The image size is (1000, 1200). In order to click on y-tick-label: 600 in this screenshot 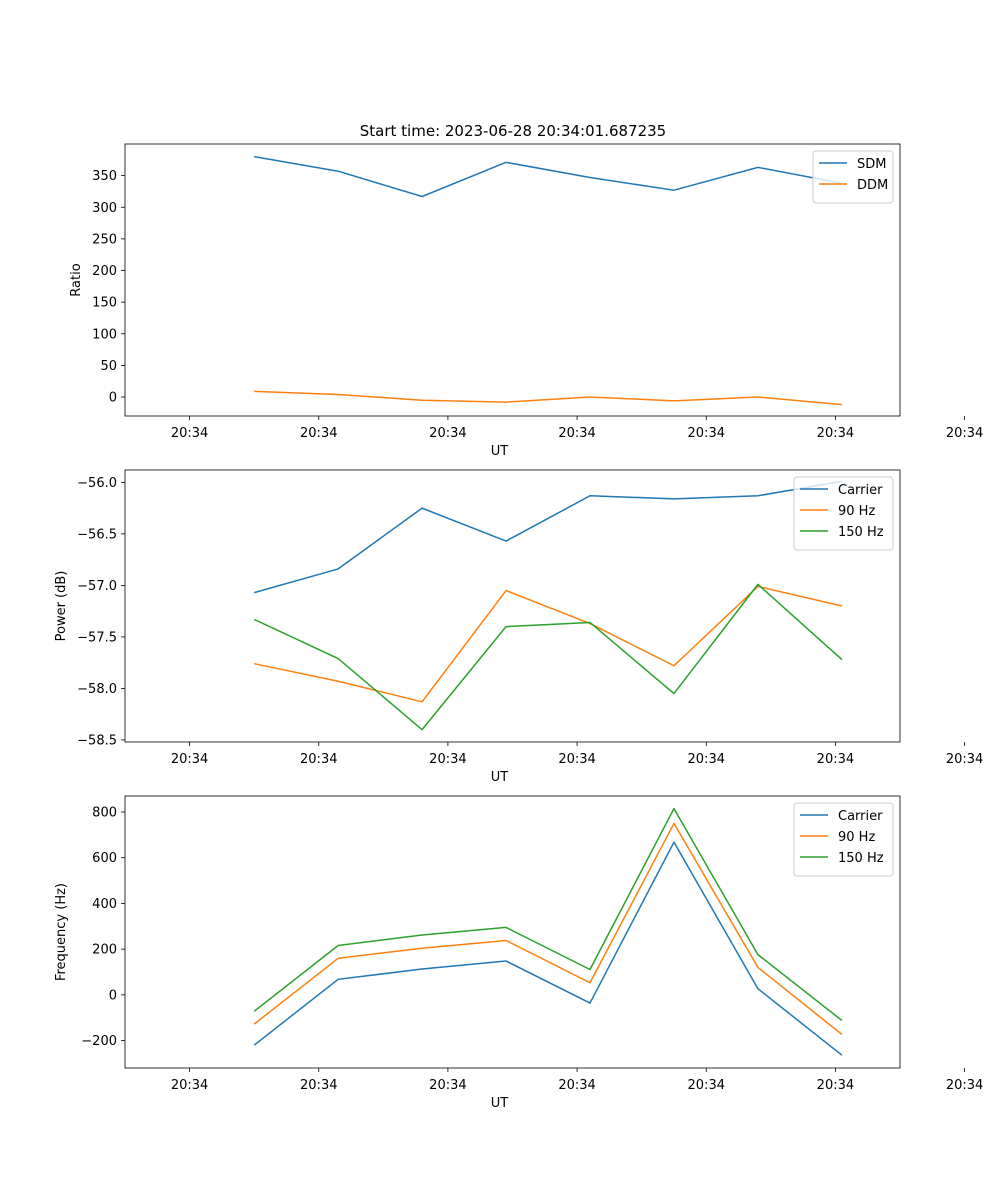, I will do `click(104, 858)`.